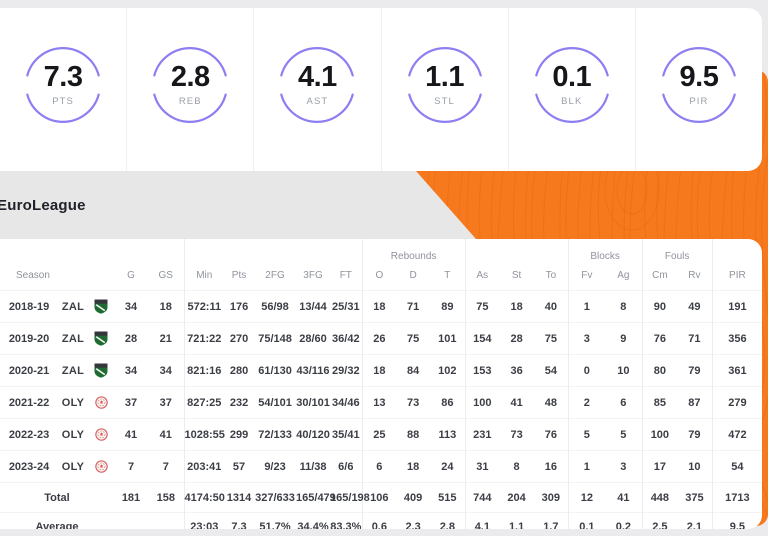  What do you see at coordinates (346, 434) in the screenshot?
I see `stat-cell: 35/41` at bounding box center [346, 434].